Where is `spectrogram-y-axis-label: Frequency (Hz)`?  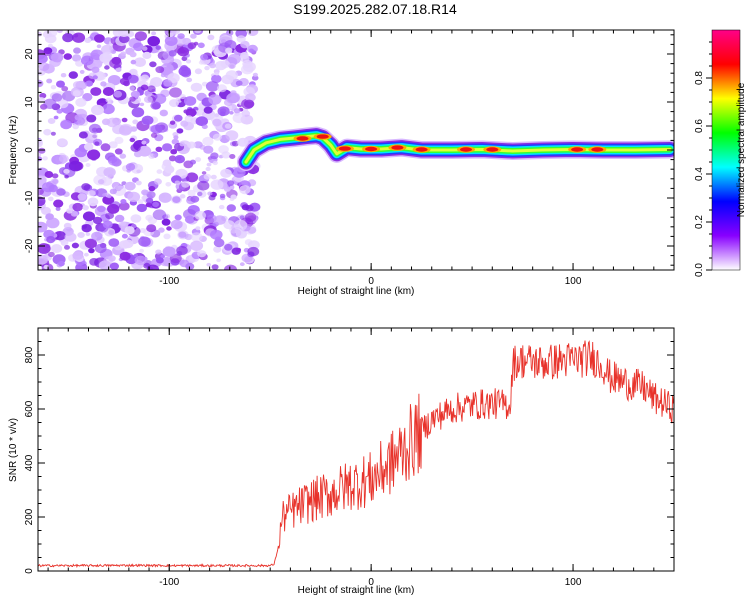
spectrogram-y-axis-label: Frequency (Hz) is located at coordinates (13, 150).